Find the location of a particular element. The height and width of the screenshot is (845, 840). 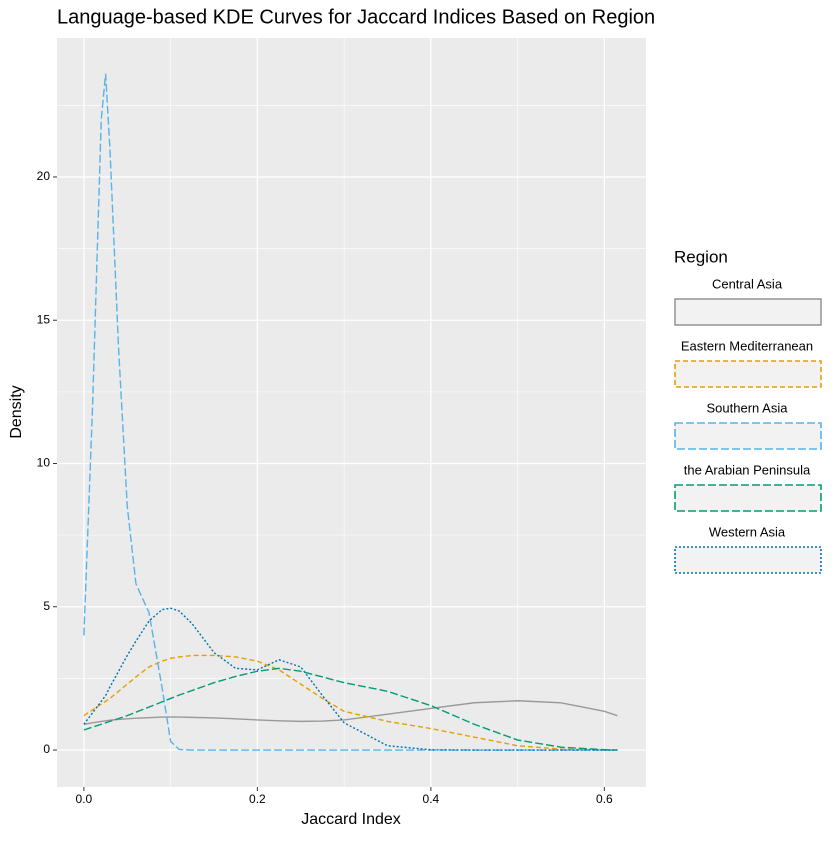

y-tick-label: 10 is located at coordinates (44, 463).